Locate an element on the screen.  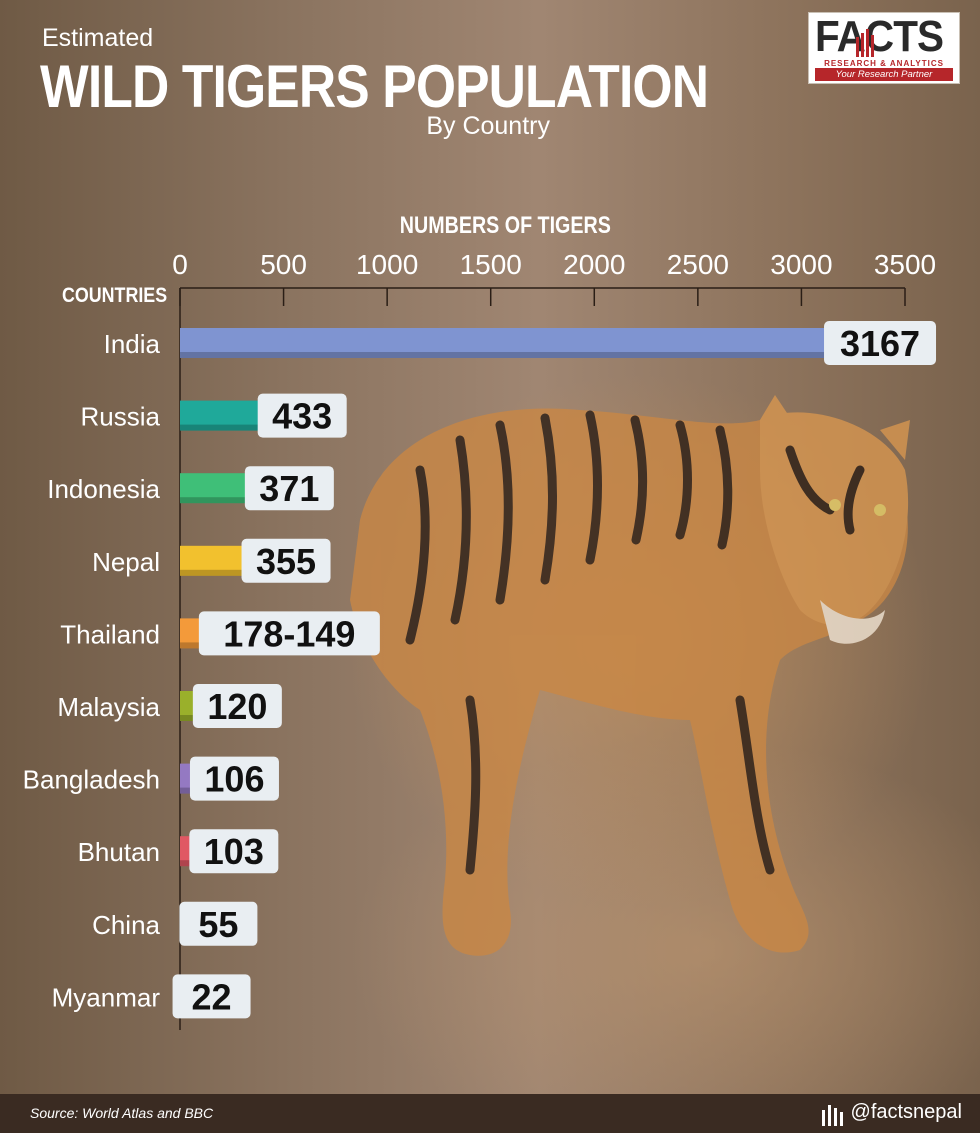
page-title: WILD TIGERS POPULATION is located at coordinates (374, 86).